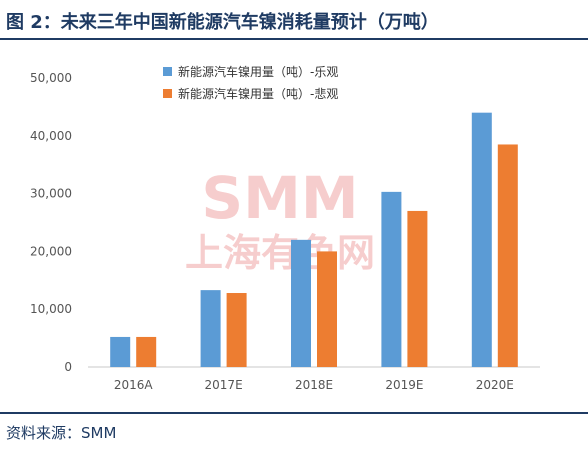  Describe the element at coordinates (51, 251) in the screenshot. I see `y-tick-label: 20,000` at that location.